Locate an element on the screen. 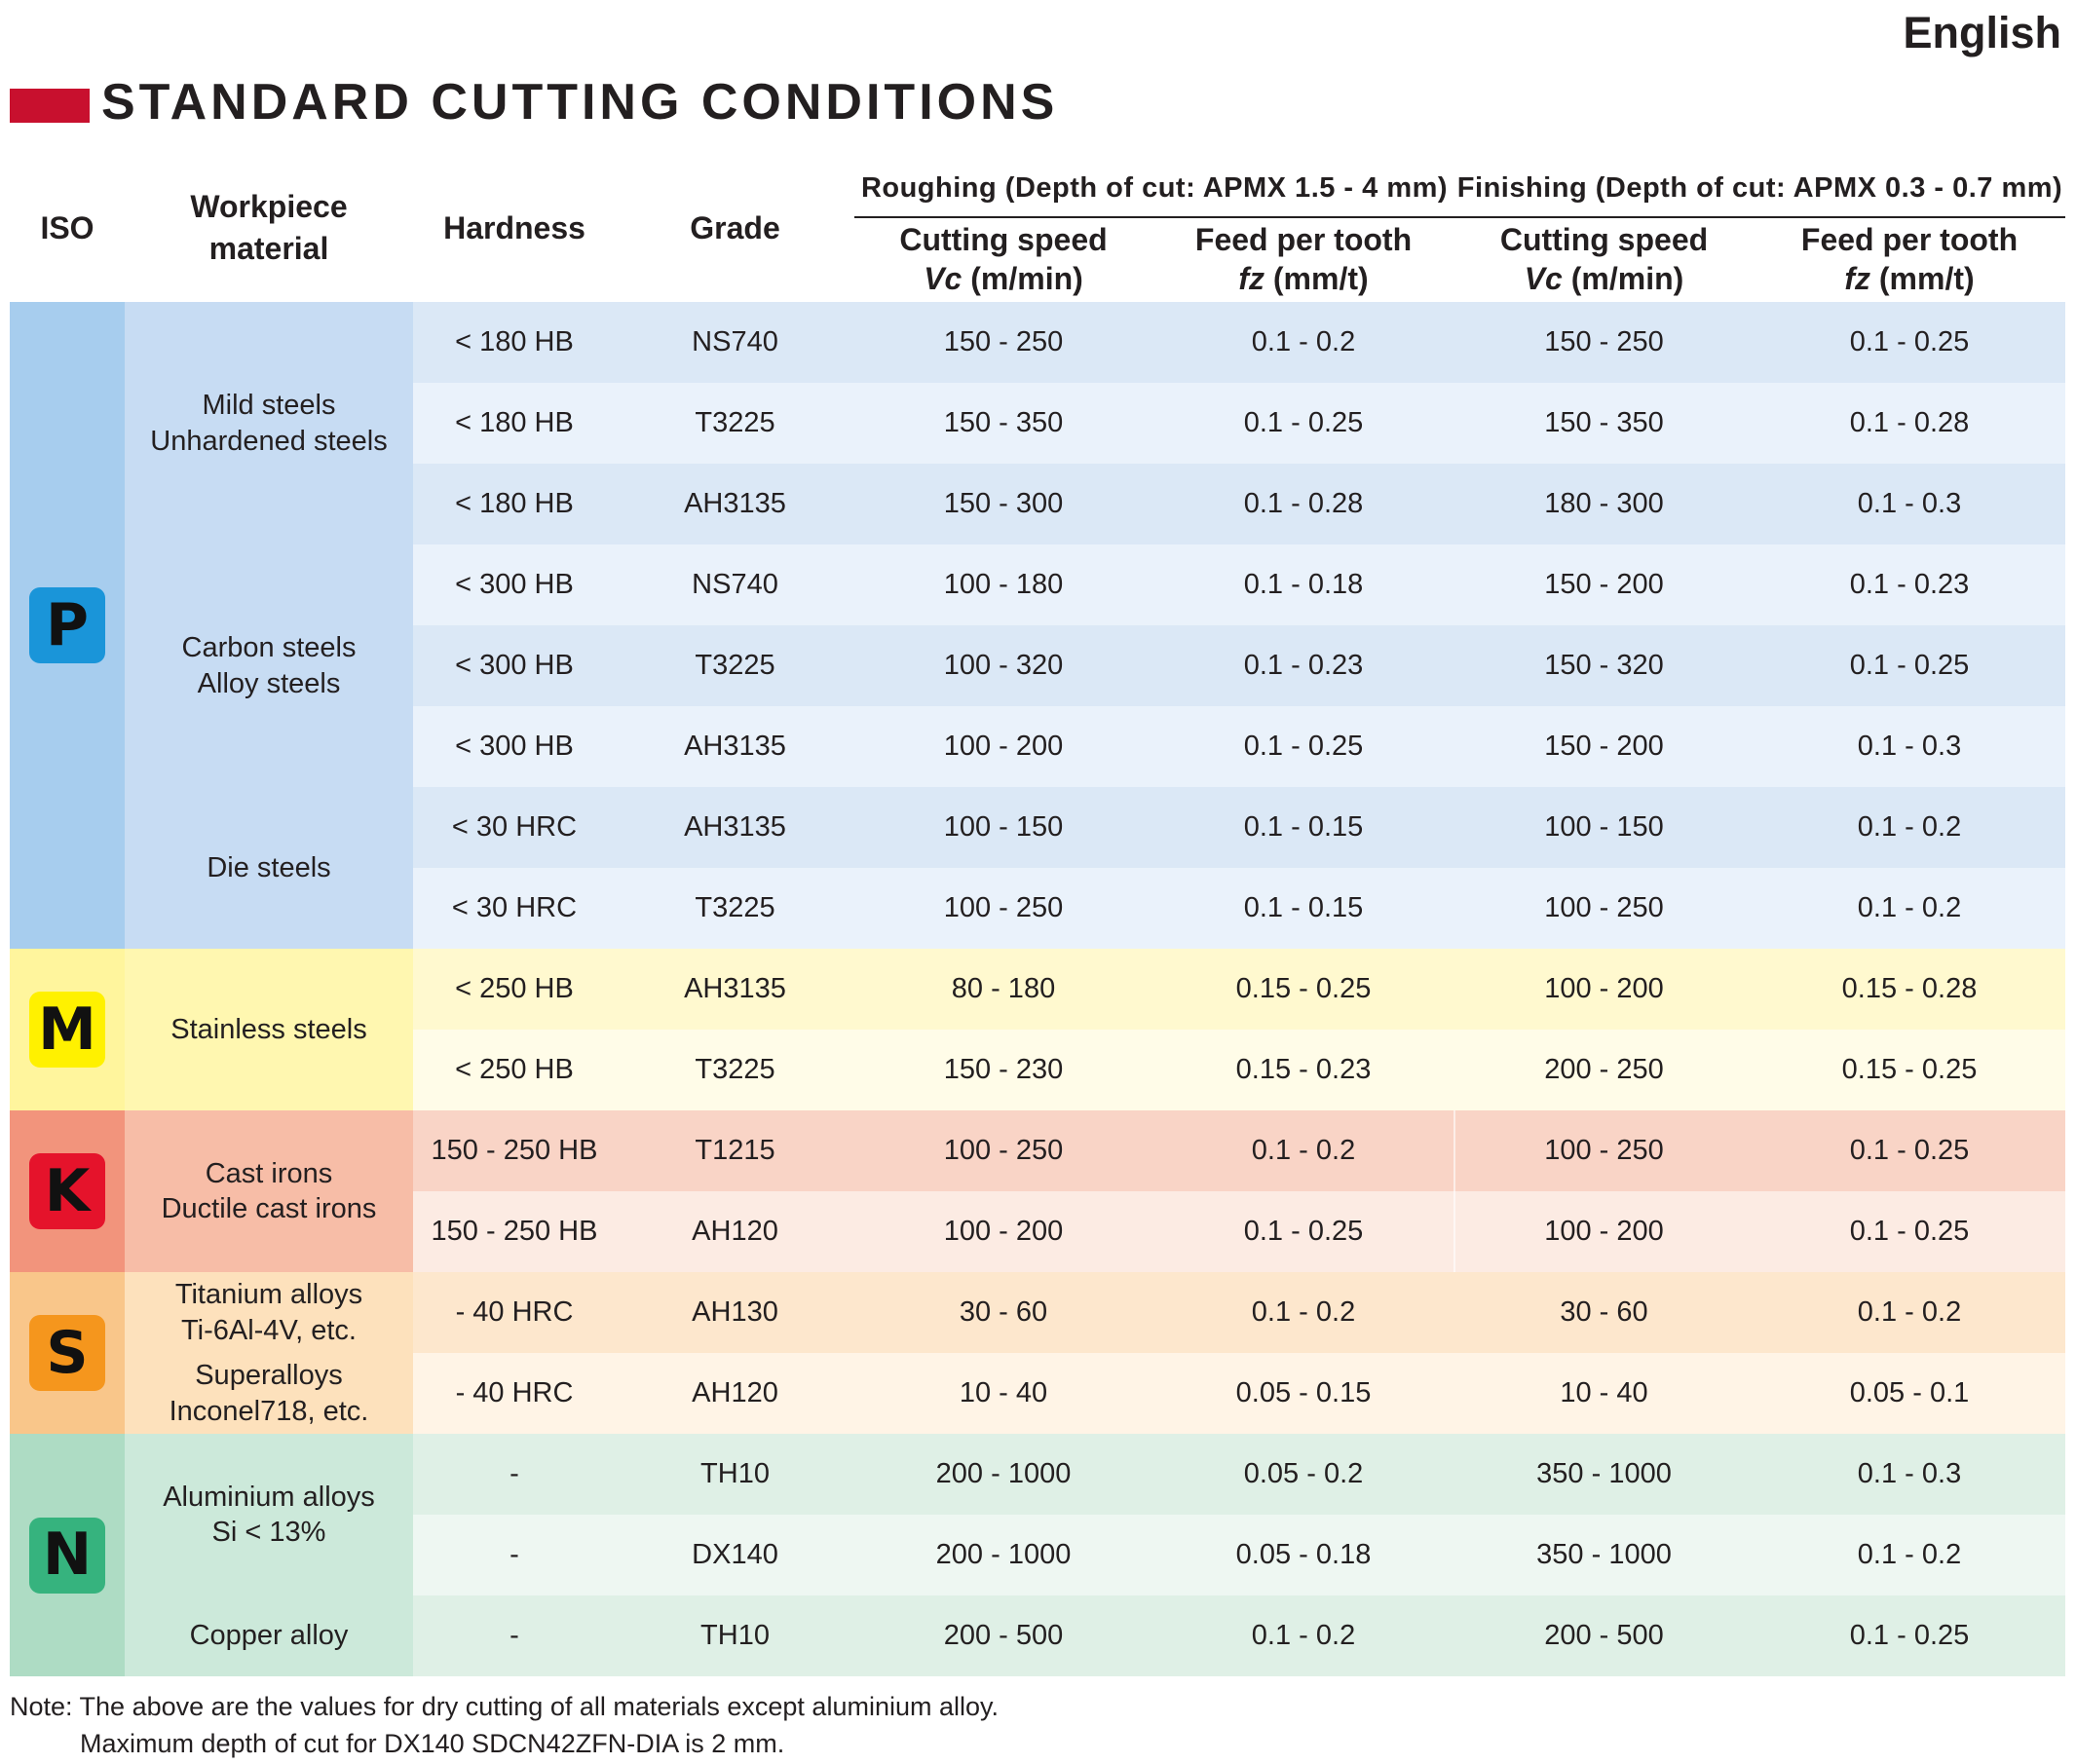  iso-cell-k: K is located at coordinates (67, 1191).